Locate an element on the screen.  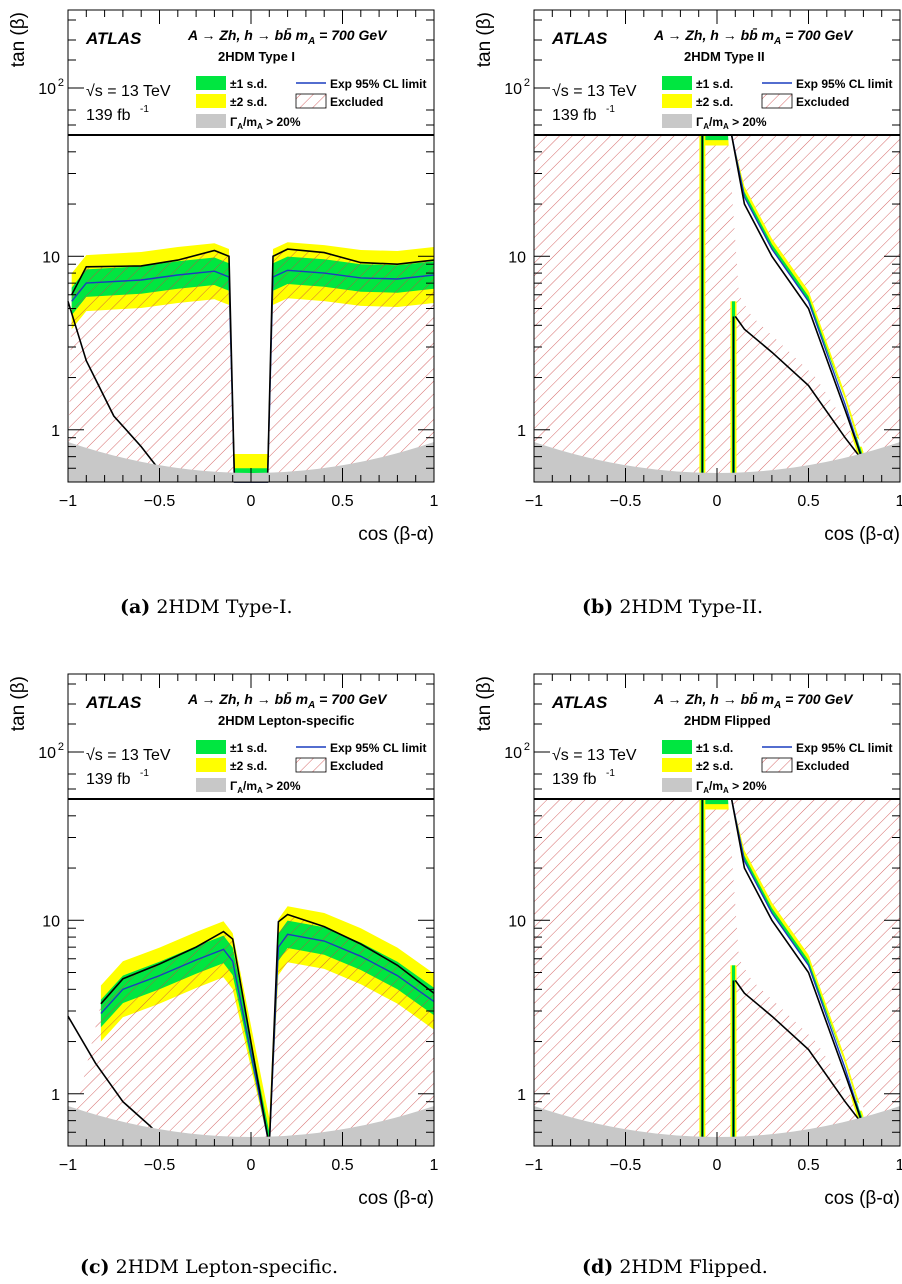
caption-c: (c) 2HDM Lepton-specific. is located at coordinates (209, 1267).